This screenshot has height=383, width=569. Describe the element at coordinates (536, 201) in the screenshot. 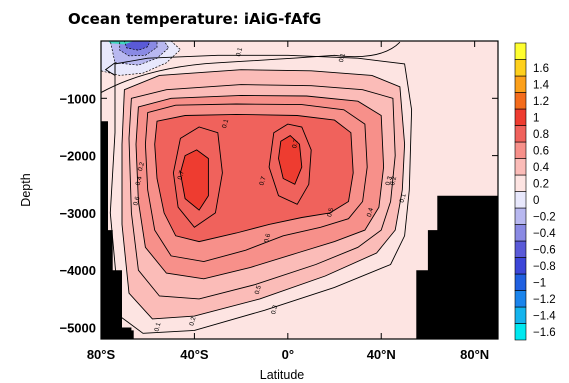

I see `colorbar-tick-label: 0` at that location.